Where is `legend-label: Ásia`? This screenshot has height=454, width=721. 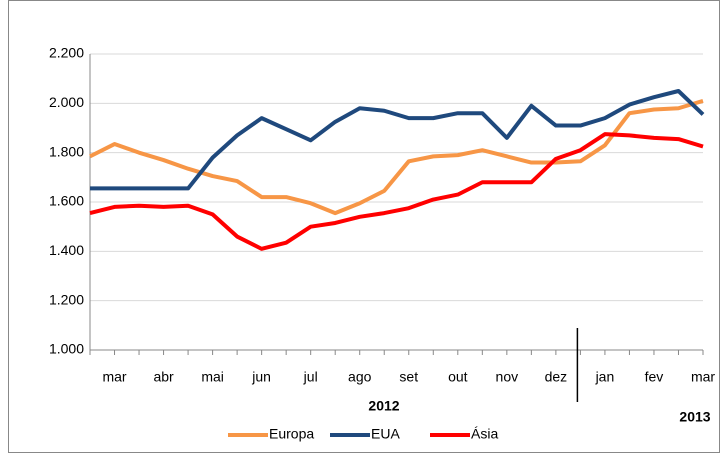
legend-label: Ásia is located at coordinates (484, 434).